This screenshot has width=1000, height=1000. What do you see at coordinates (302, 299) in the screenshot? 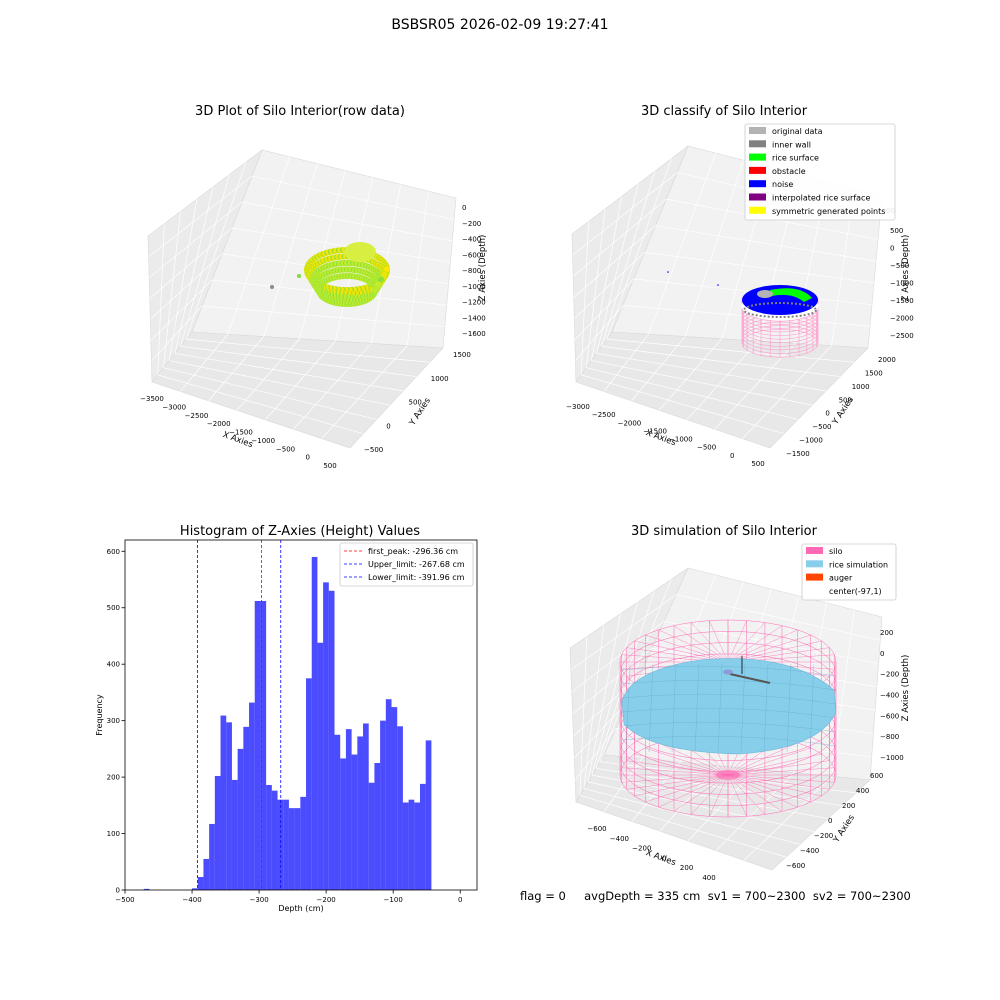
I see `raw-axes` at bounding box center [302, 299].